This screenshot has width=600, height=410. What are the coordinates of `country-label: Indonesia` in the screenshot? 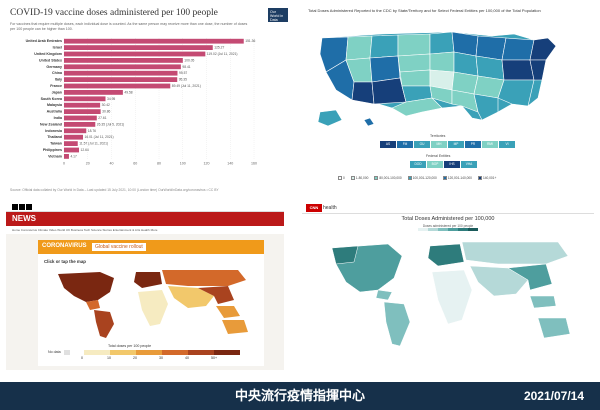 It's located at (54, 131).